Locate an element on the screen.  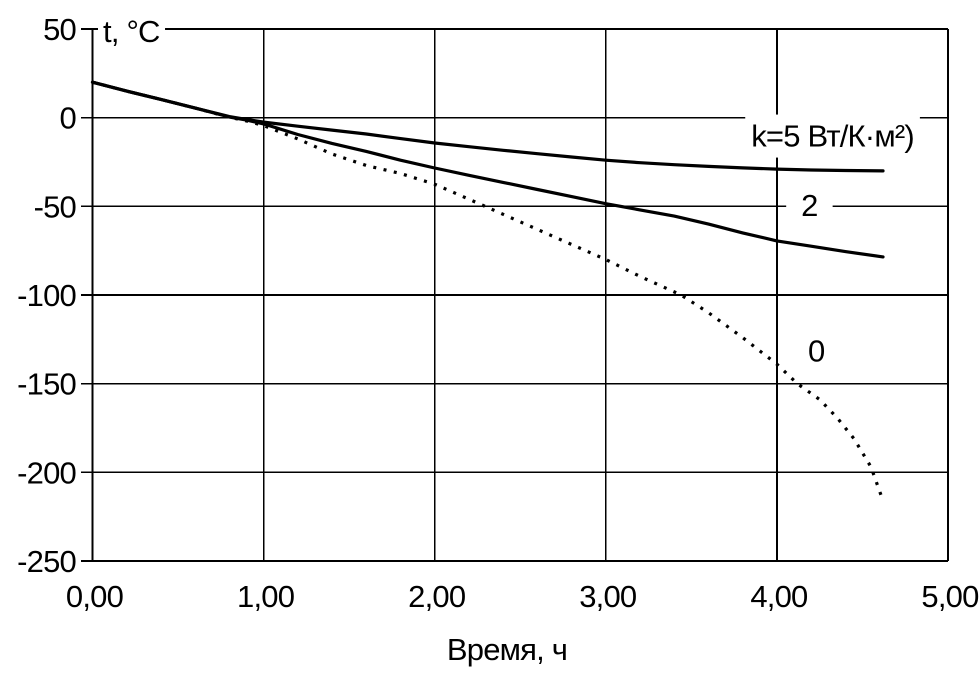
y-tick-label--50: -50 is located at coordinates (55, 206).